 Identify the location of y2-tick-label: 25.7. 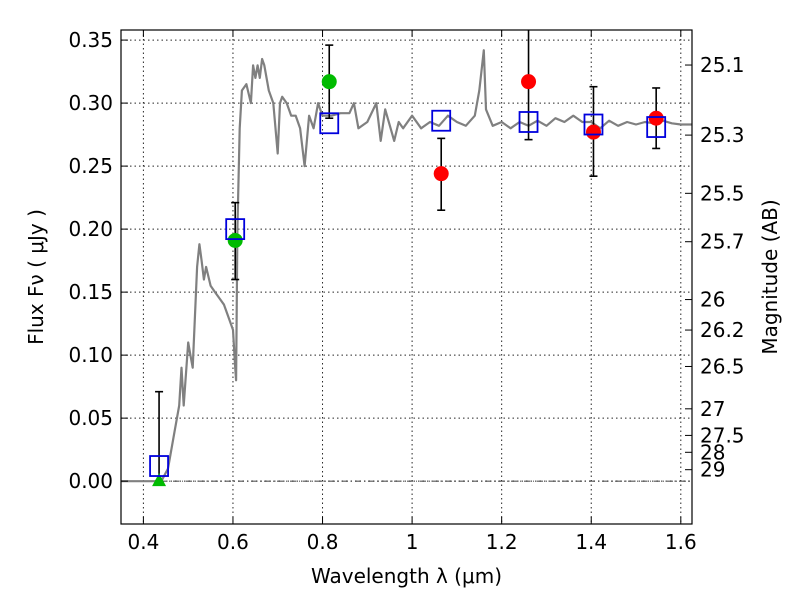
(722, 242).